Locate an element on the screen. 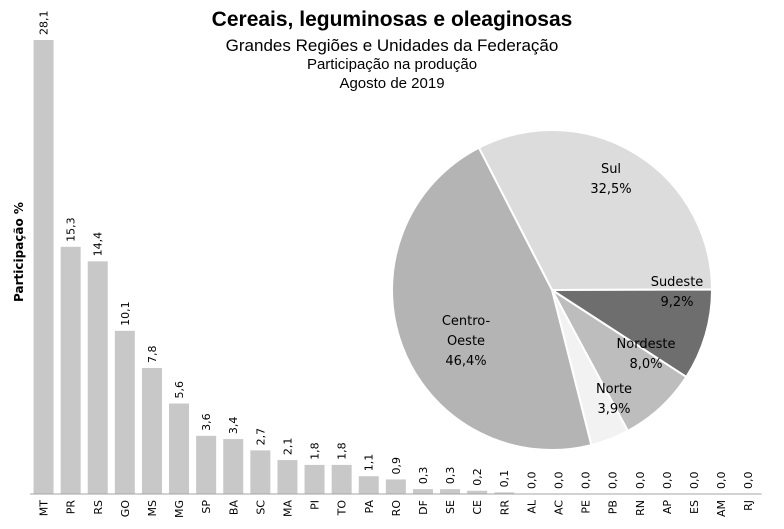 The image size is (784, 529). x-tick-label: RN is located at coordinates (640, 508).